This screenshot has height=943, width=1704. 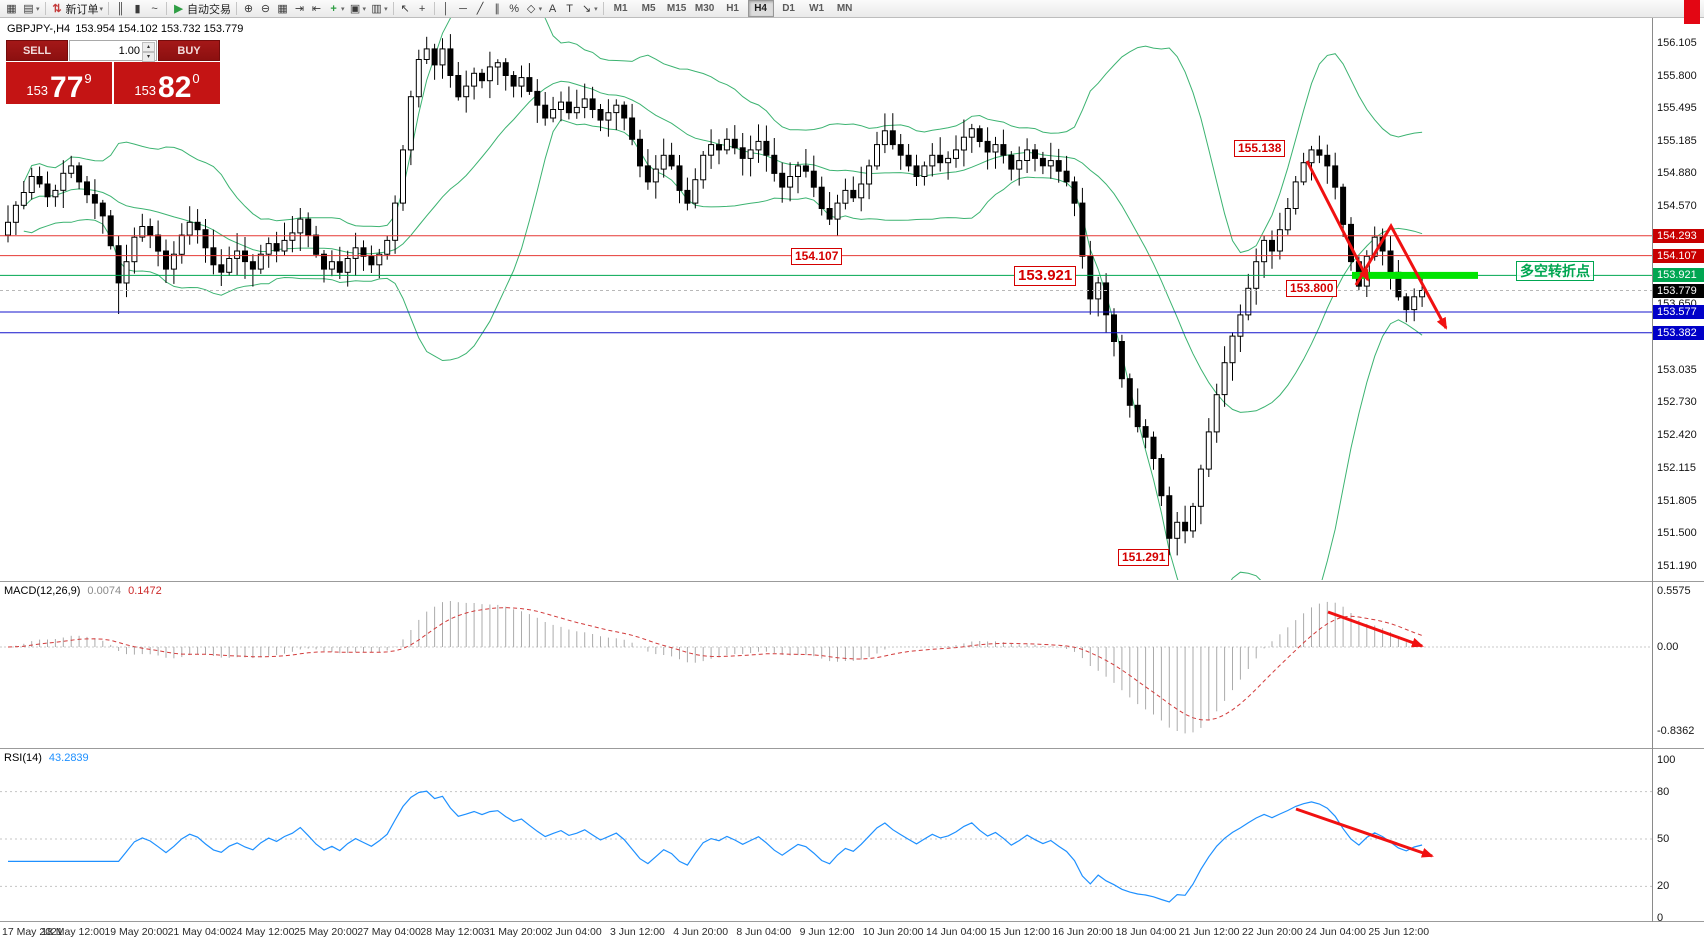 I want to click on toolbar-templates-icon: ▥ ▾, so click(x=379, y=8).